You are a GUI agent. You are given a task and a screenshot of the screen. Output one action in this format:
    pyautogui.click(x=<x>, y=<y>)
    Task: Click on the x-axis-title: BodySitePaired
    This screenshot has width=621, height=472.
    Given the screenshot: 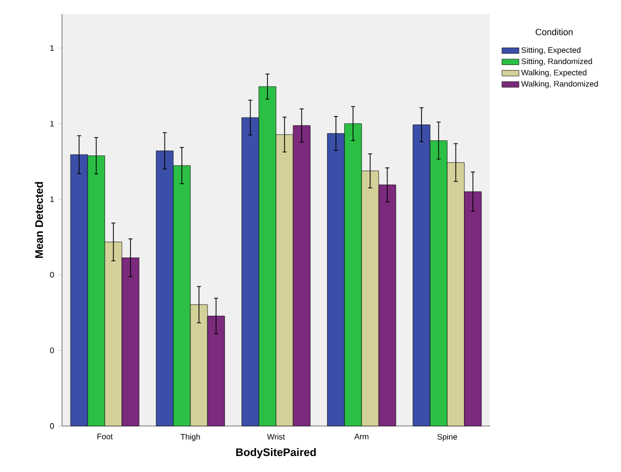 What is the action you would take?
    pyautogui.click(x=276, y=453)
    